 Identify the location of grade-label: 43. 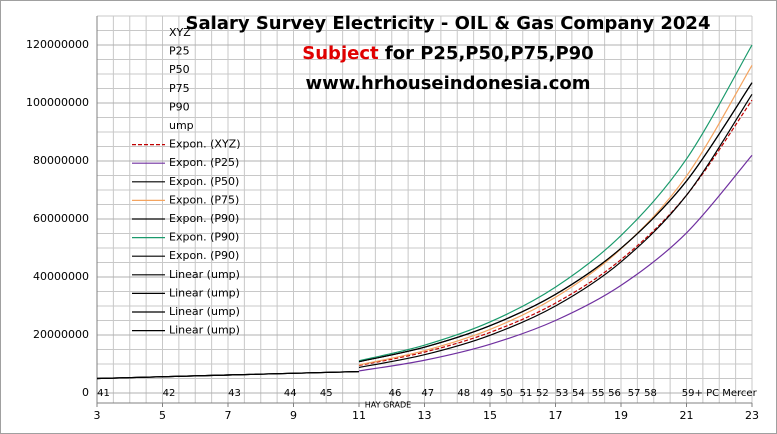
(234, 393).